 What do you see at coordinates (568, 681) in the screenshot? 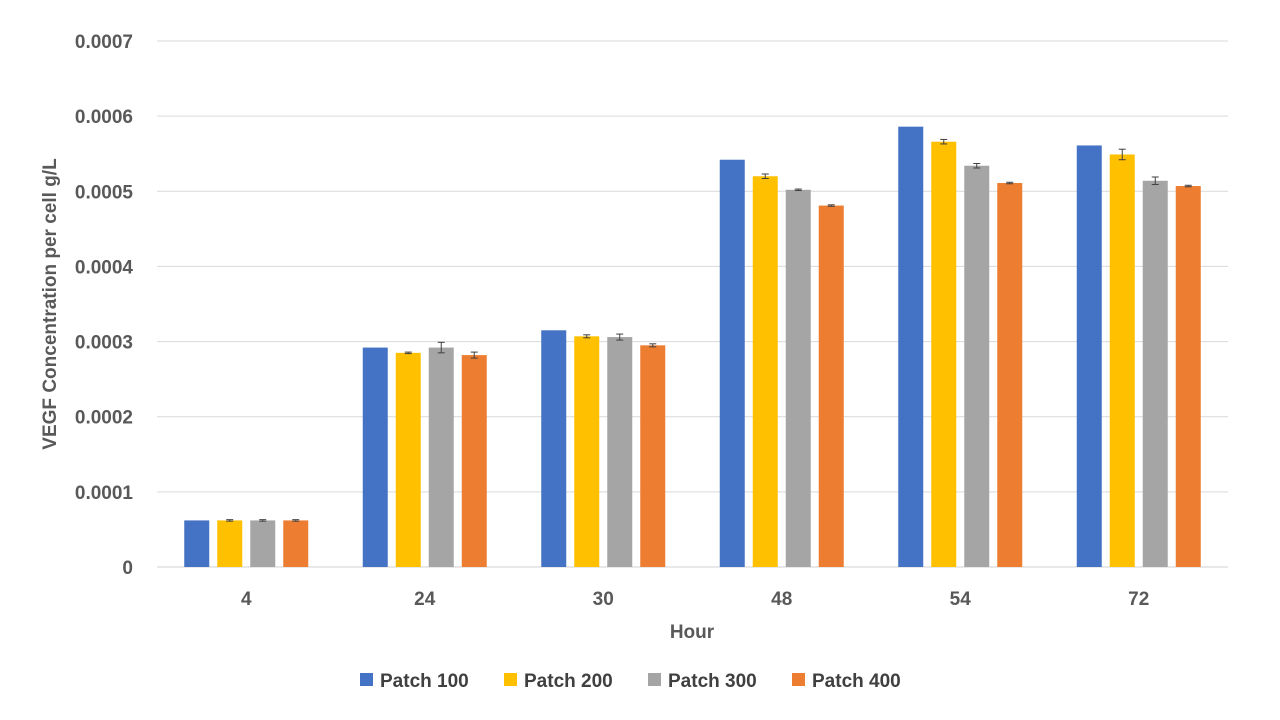
I see `legend-label: Patch 200` at bounding box center [568, 681].